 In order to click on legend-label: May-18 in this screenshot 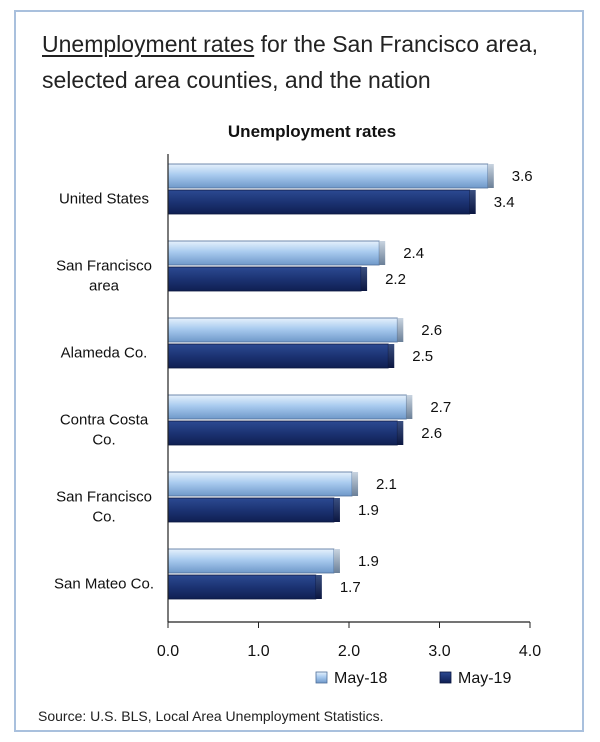, I will do `click(360, 678)`.